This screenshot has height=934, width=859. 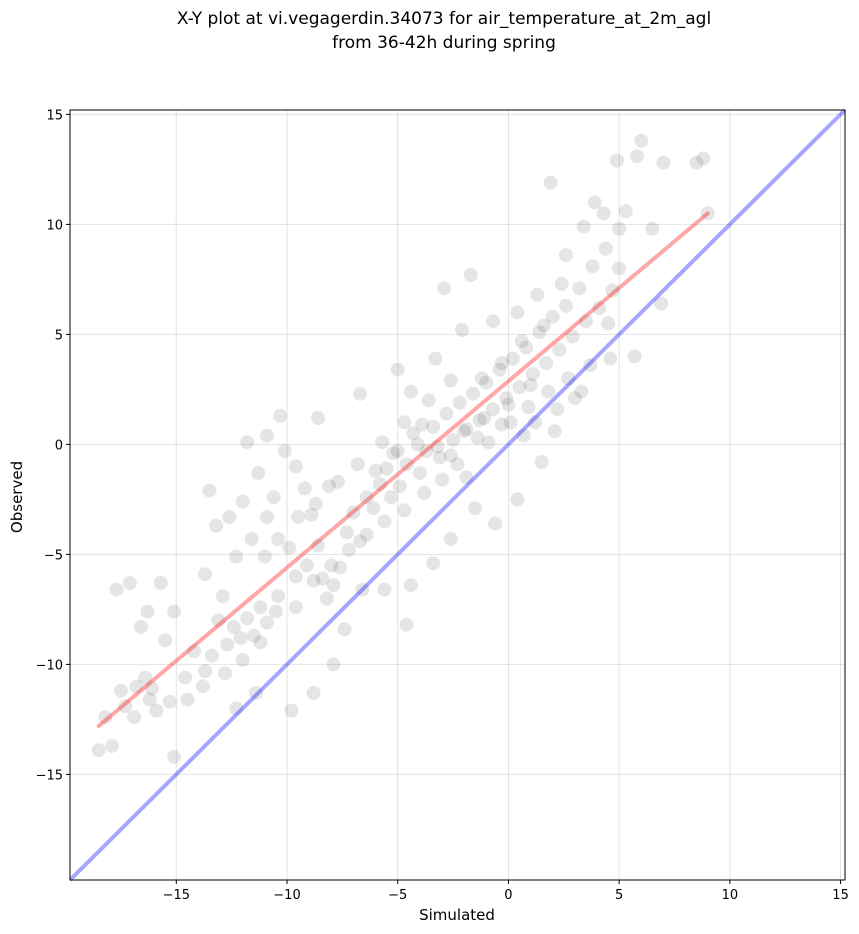 What do you see at coordinates (59, 445) in the screenshot?
I see `y-tick-label: 0` at bounding box center [59, 445].